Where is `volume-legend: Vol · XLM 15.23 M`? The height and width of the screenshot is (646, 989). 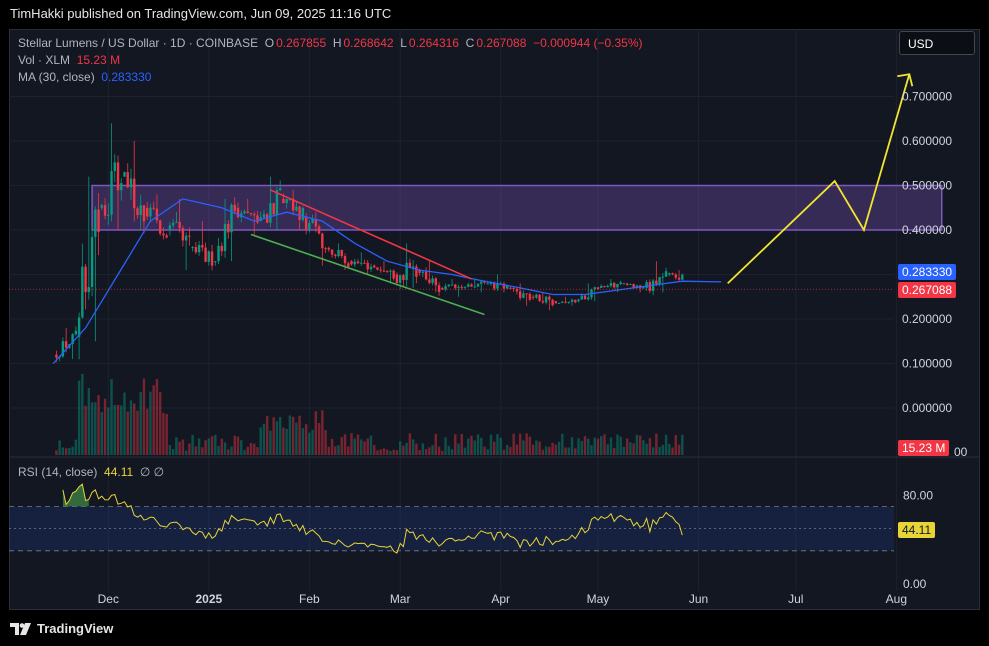 volume-legend: Vol · XLM 15.23 M is located at coordinates (69, 60).